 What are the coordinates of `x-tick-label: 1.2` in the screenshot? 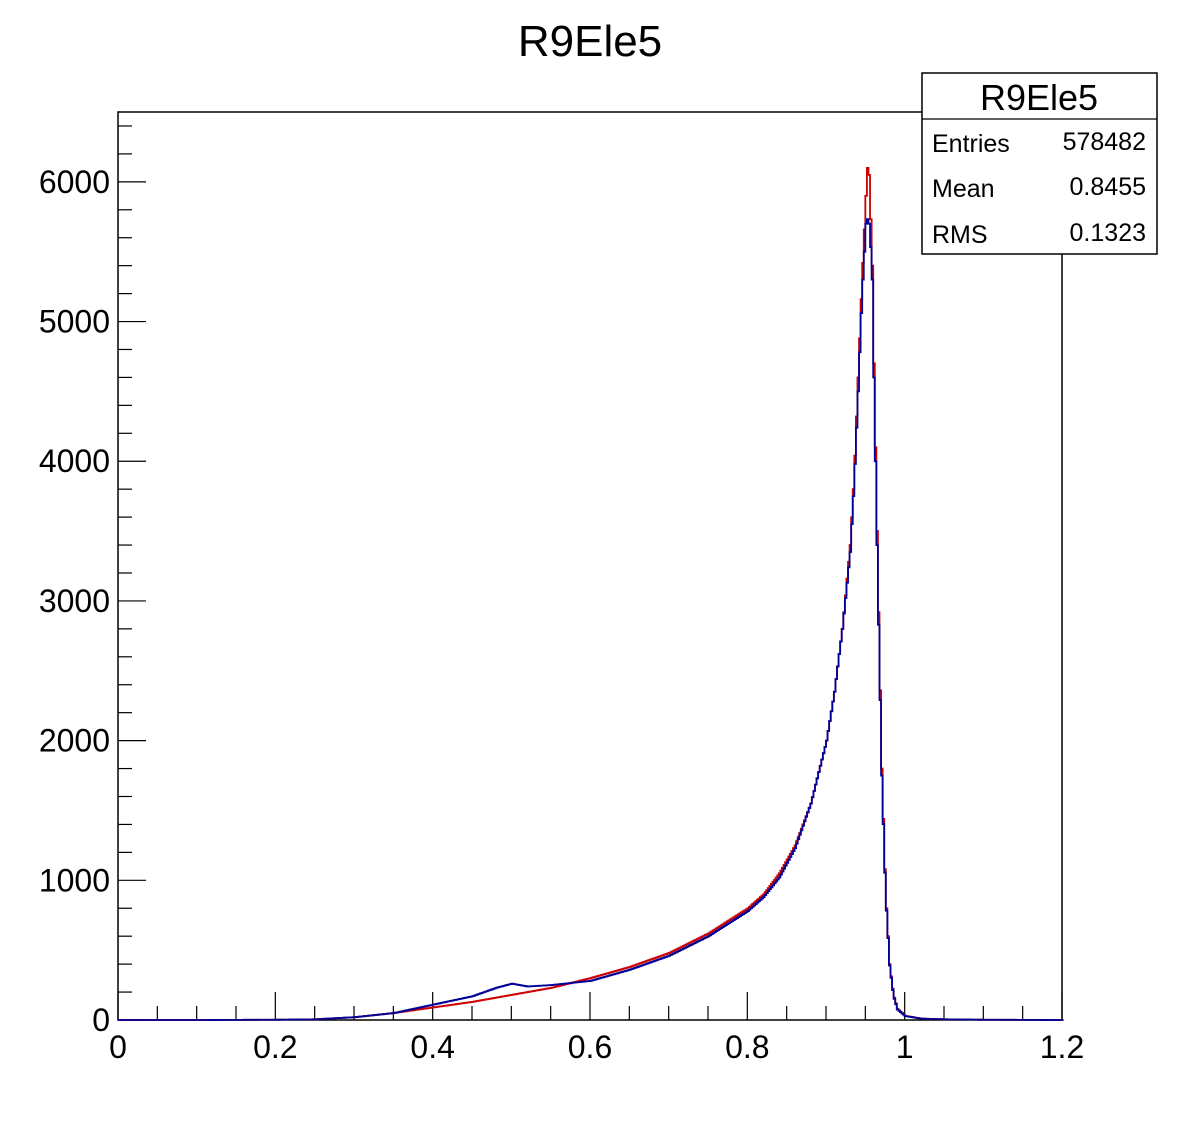 It's located at (1062, 1047).